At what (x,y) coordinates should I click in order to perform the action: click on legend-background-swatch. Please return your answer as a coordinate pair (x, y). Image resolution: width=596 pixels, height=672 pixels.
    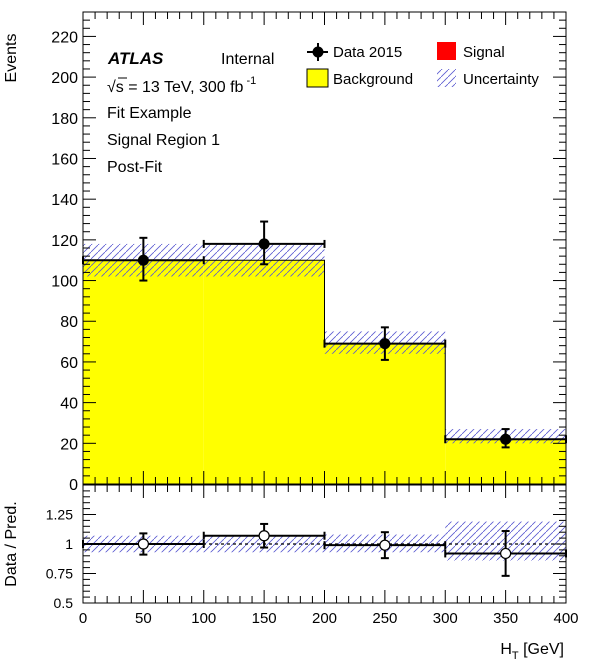
    Looking at the image, I should click on (317, 78).